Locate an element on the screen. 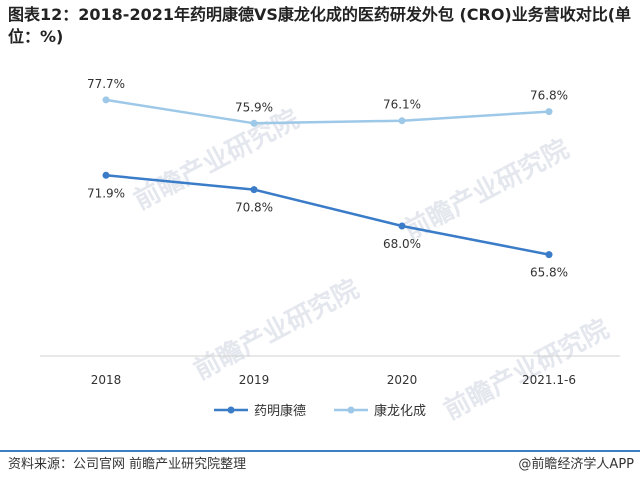 The width and height of the screenshot is (640, 485). data-label-kanglong: 76.8% is located at coordinates (549, 96).